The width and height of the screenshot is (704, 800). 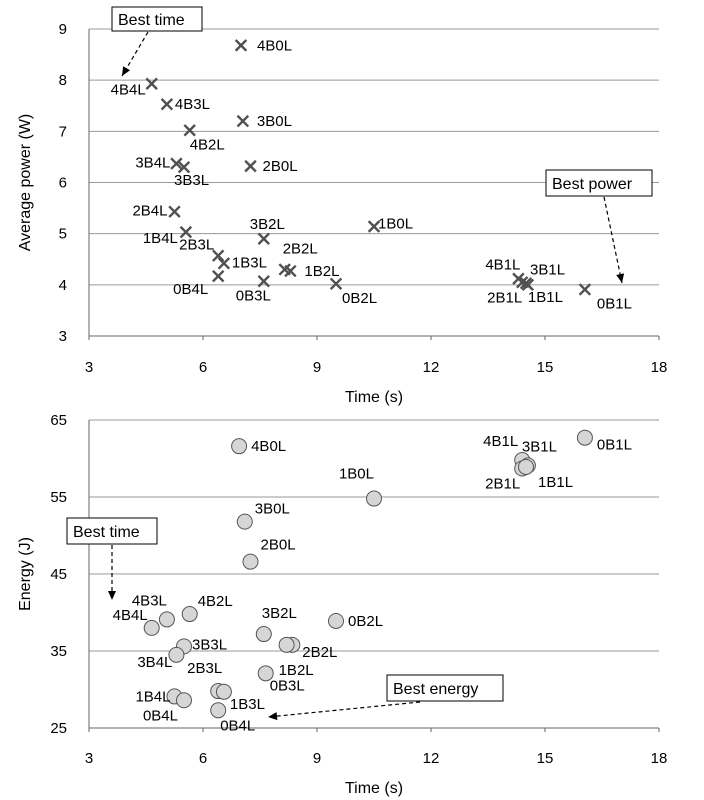 I want to click on y-axis-title: Average power (W), so click(x=25, y=183).